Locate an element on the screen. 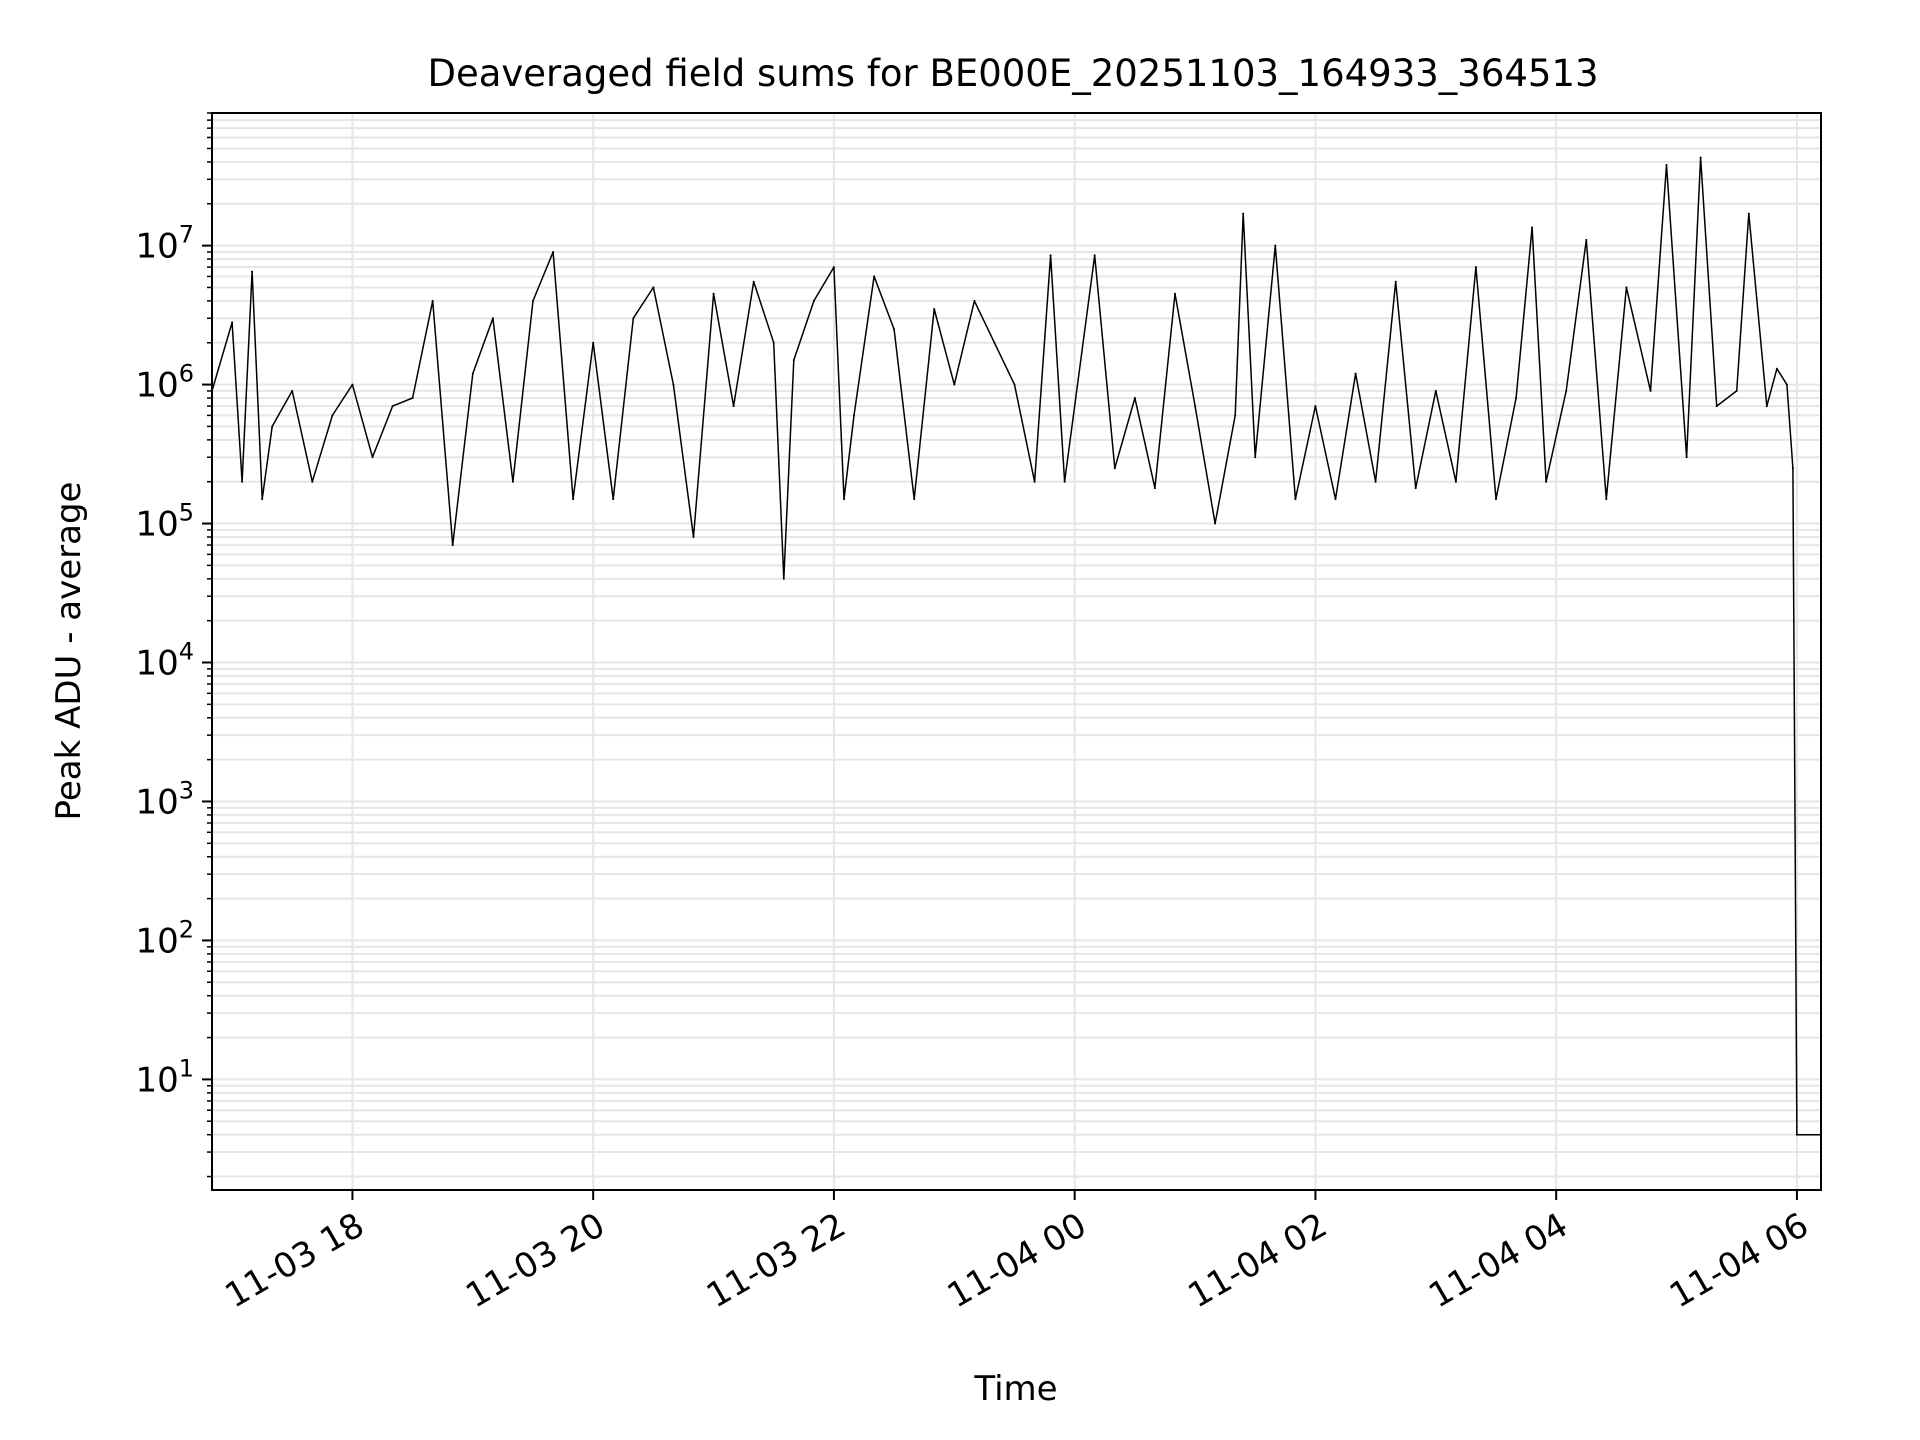 This screenshot has width=1920, height=1440. y-tick-label: 10⁷ is located at coordinates (164, 244).